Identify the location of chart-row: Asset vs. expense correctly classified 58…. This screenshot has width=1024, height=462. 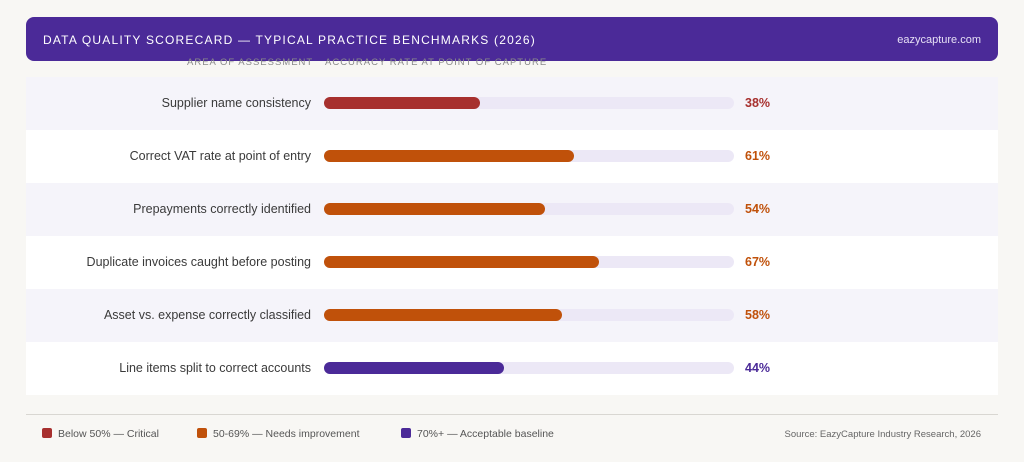
(512, 315).